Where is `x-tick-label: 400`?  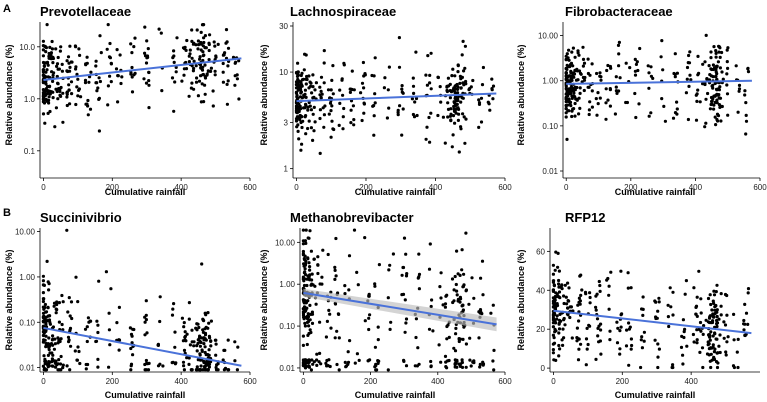
x-tick-label: 400 is located at coordinates (438, 381).